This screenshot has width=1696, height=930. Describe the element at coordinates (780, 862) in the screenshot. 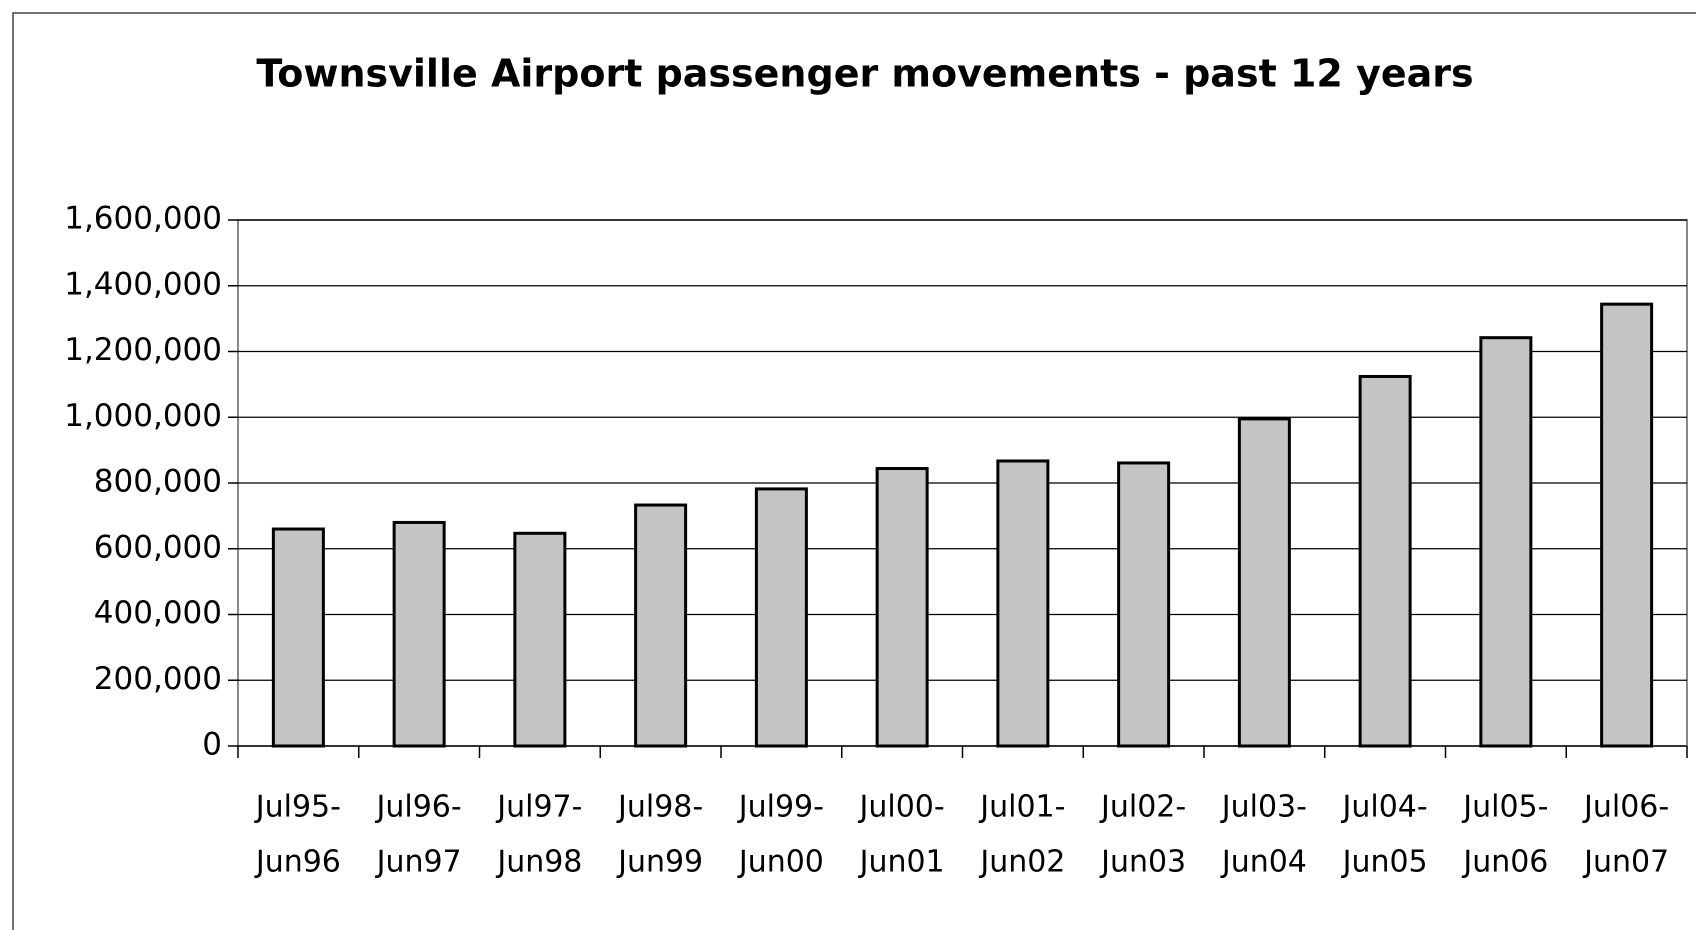

I see `x-tick-label: Jun00` at that location.